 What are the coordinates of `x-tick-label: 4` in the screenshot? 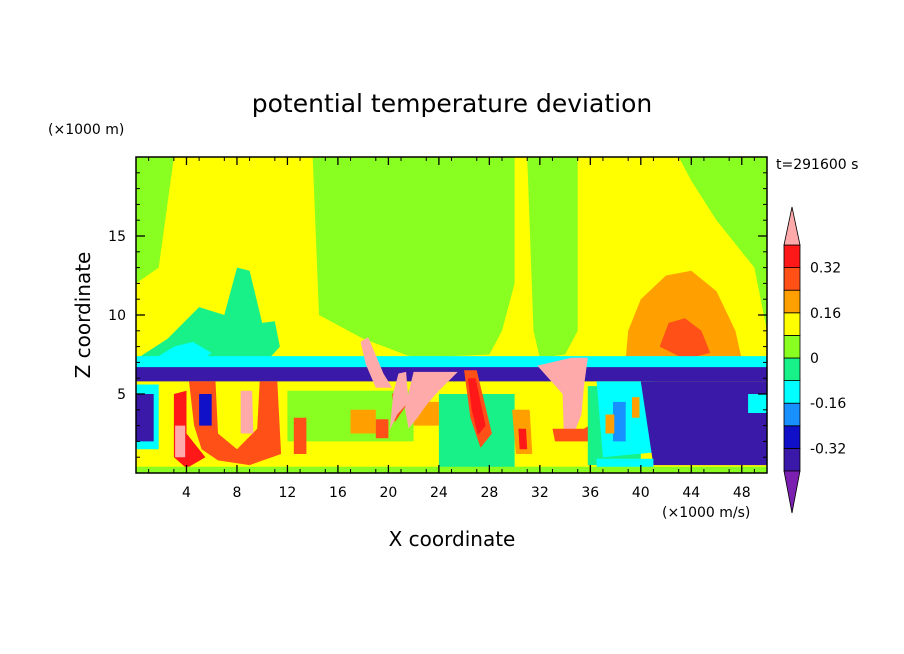 It's located at (186, 493).